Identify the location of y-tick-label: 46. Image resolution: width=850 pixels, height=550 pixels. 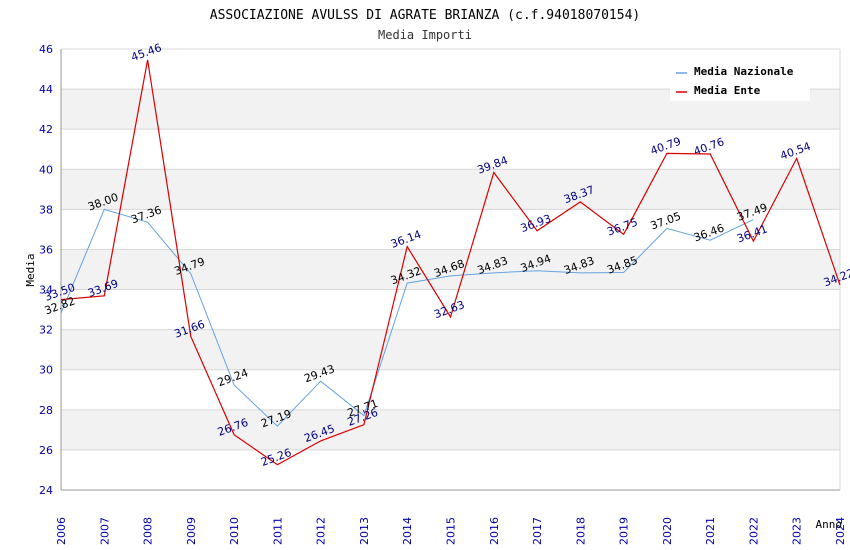
(46, 49).